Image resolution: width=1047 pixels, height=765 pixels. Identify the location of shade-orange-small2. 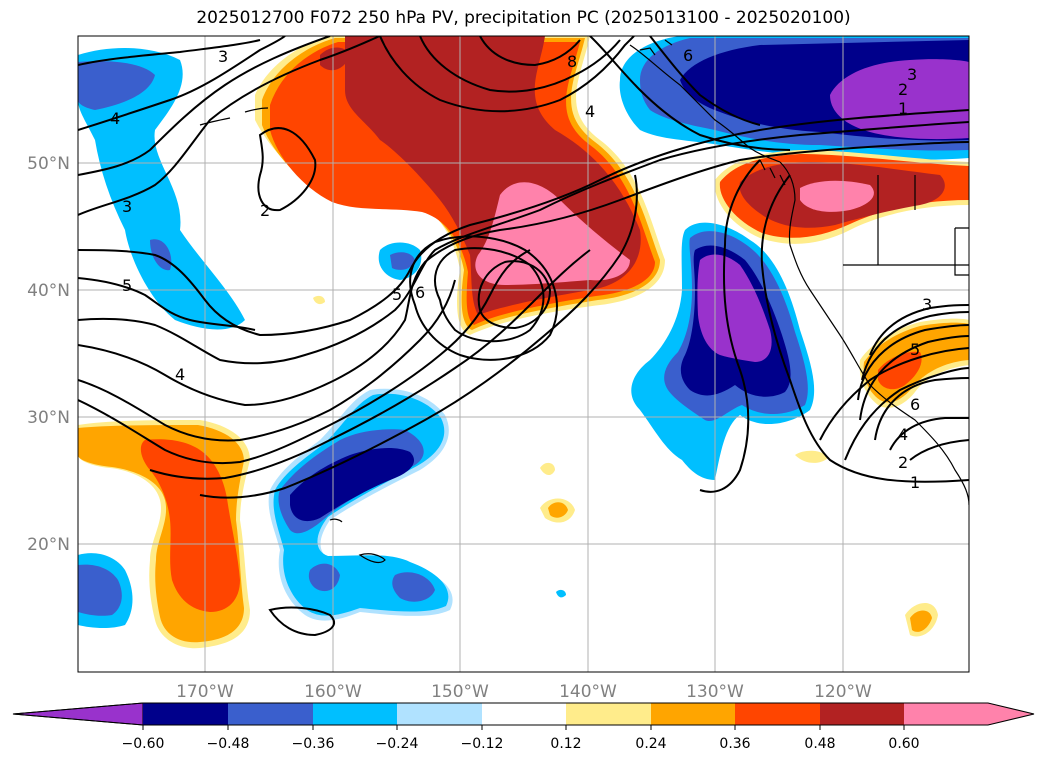
(558, 510).